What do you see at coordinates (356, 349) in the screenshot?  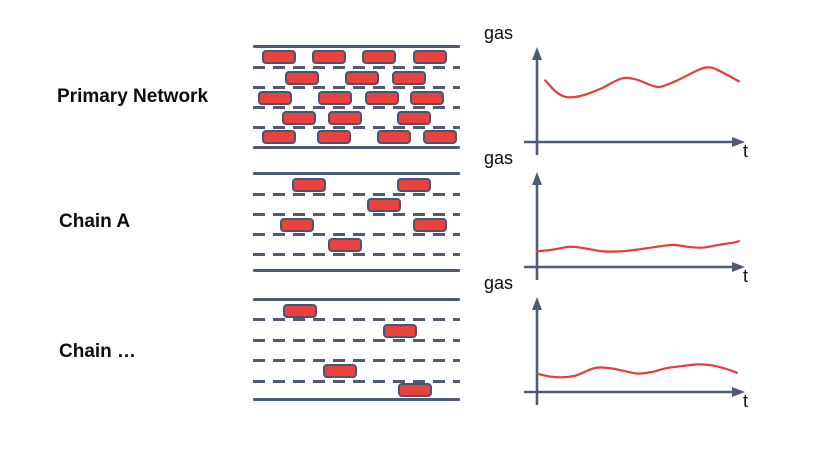 I see `blocks-diagram-chain-ellipsis` at bounding box center [356, 349].